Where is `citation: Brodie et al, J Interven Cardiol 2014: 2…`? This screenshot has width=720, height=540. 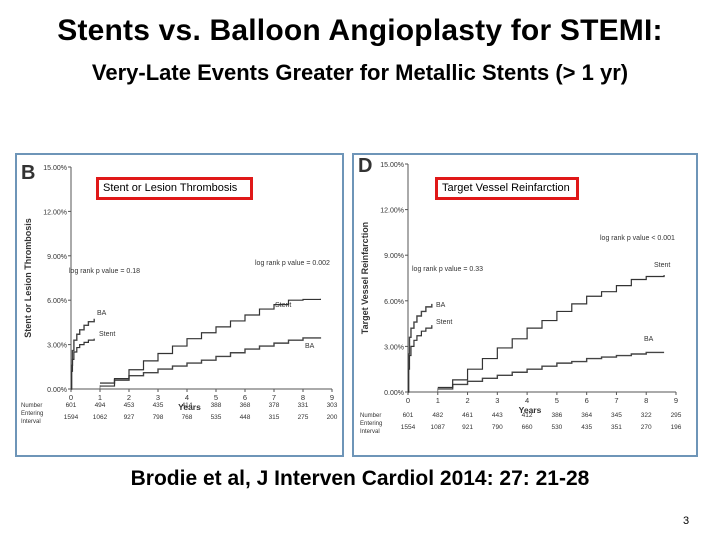 citation: Brodie et al, J Interven Cardiol 2014: 2… is located at coordinates (360, 478).